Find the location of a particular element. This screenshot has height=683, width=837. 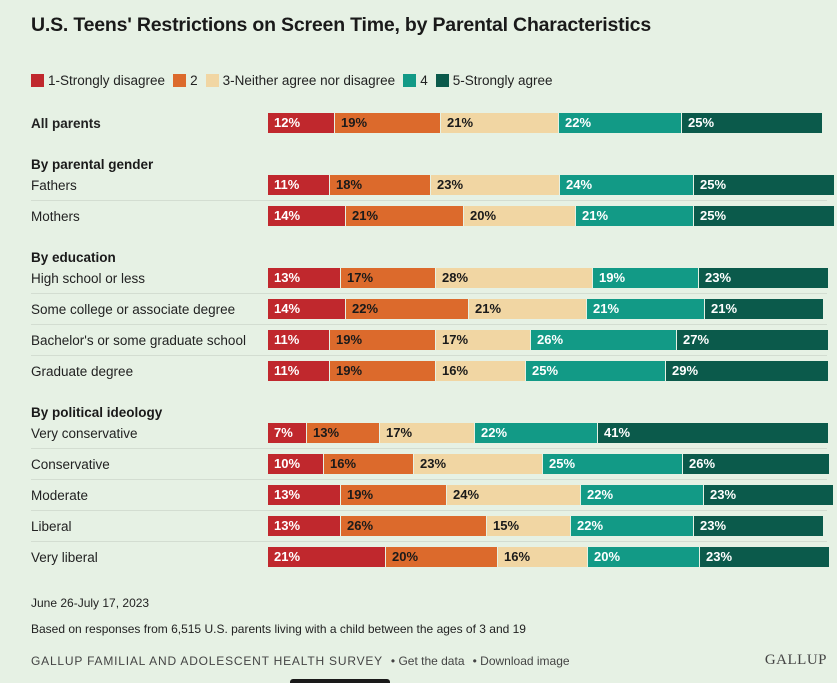

get-data-link: • Get the data is located at coordinates (427, 661).